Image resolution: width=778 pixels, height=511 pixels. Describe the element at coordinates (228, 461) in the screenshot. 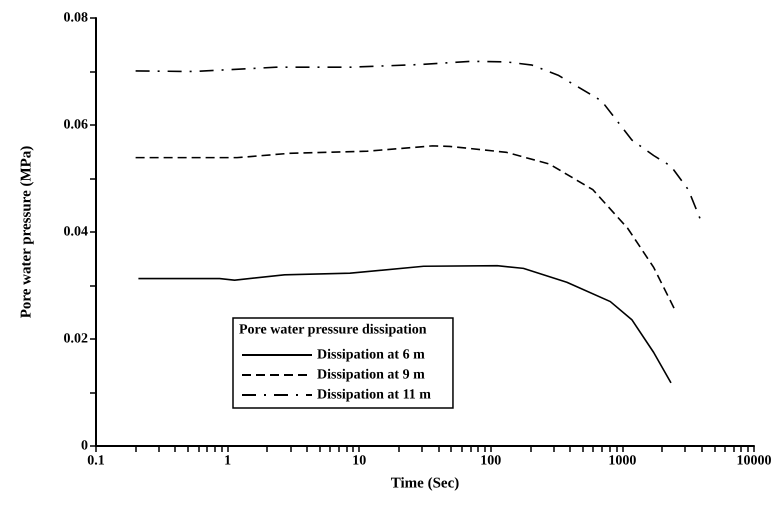

I see `x-tick-label: 1` at that location.